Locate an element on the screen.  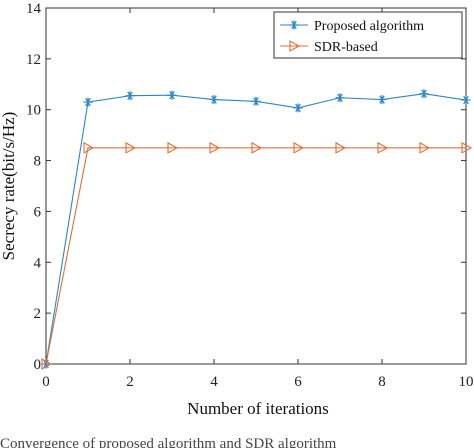
legend-label: Proposed algorithm is located at coordinates (369, 26).